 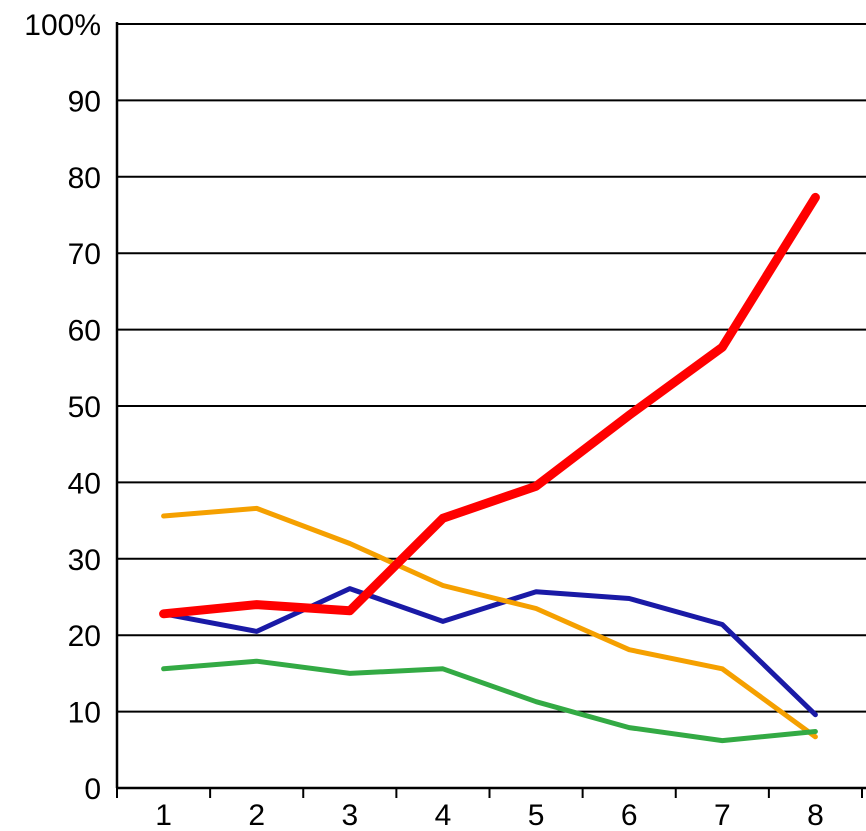 What do you see at coordinates (92, 789) in the screenshot?
I see `y-tick-label: 0` at bounding box center [92, 789].